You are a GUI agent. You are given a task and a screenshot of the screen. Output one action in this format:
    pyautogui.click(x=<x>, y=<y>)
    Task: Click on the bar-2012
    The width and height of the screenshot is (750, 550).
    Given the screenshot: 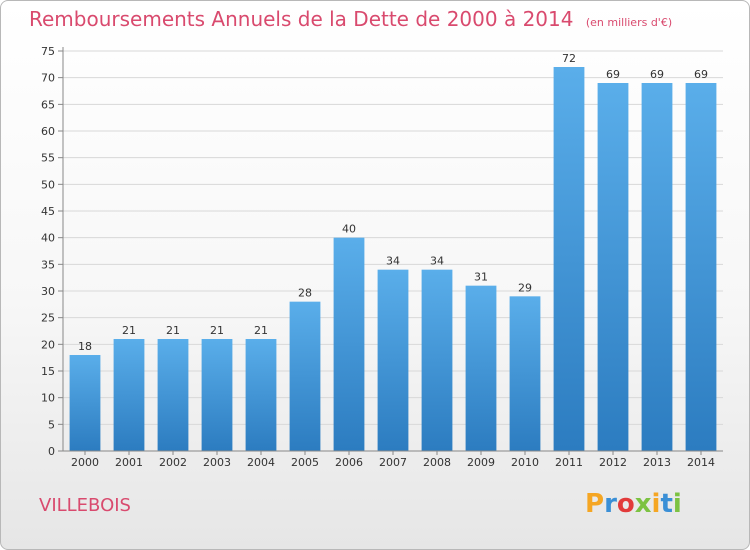 What is the action you would take?
    pyautogui.click(x=613, y=267)
    